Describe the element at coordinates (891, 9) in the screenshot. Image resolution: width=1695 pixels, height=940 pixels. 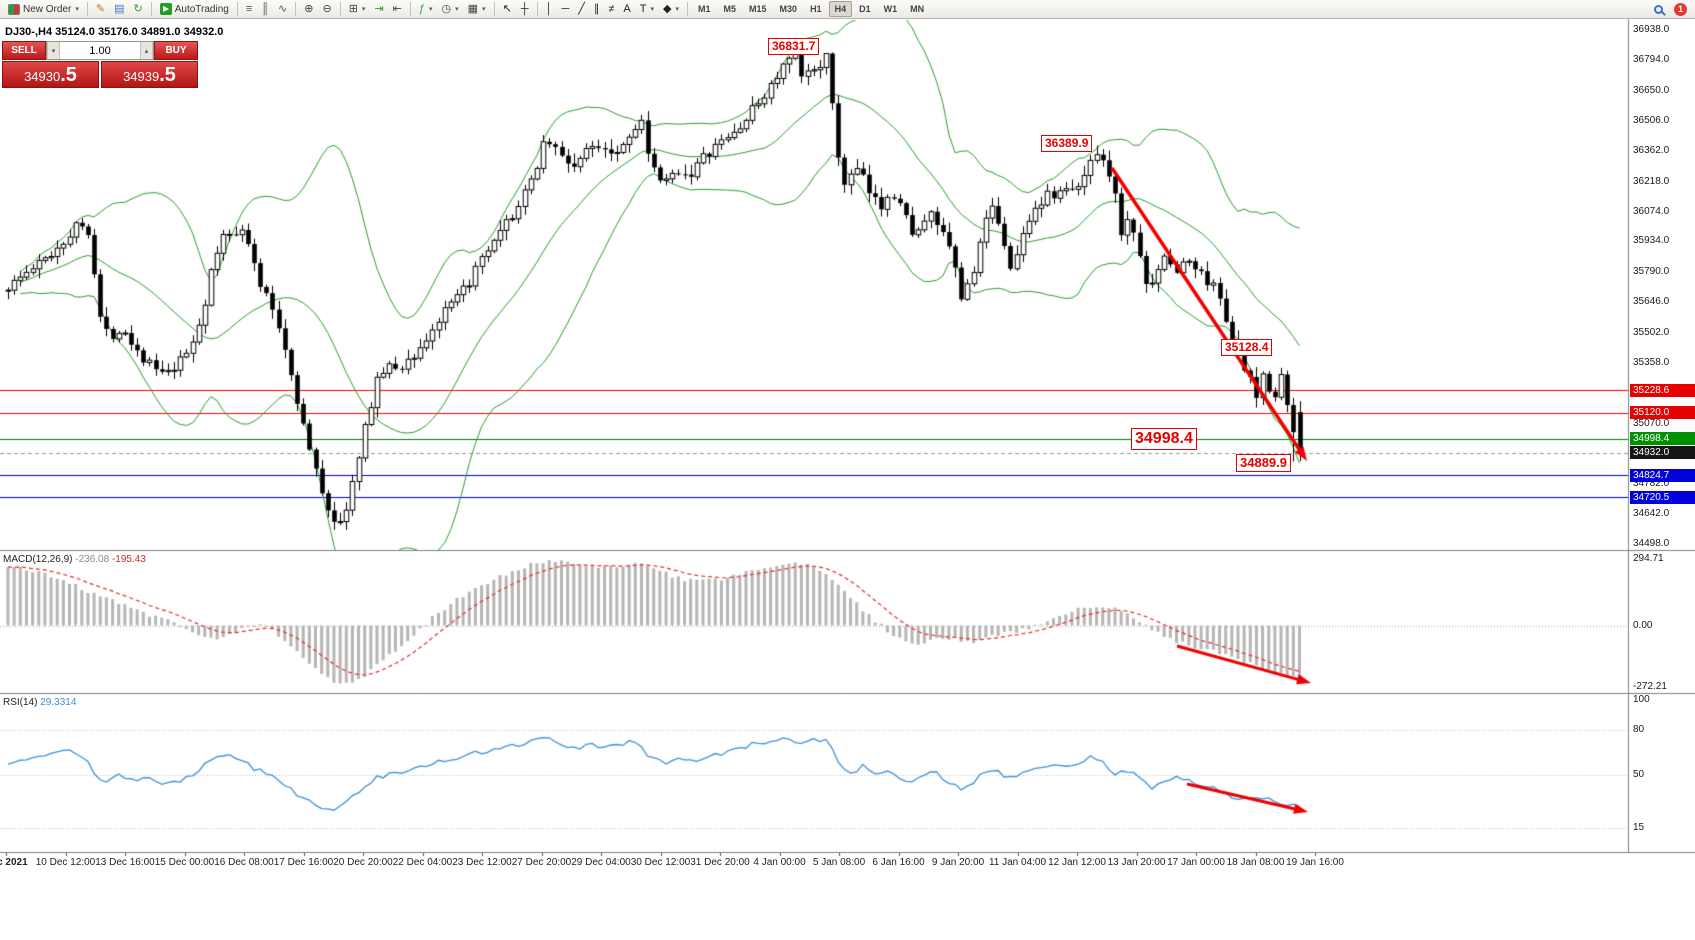
I see `timeframe-w1-button: W1` at that location.